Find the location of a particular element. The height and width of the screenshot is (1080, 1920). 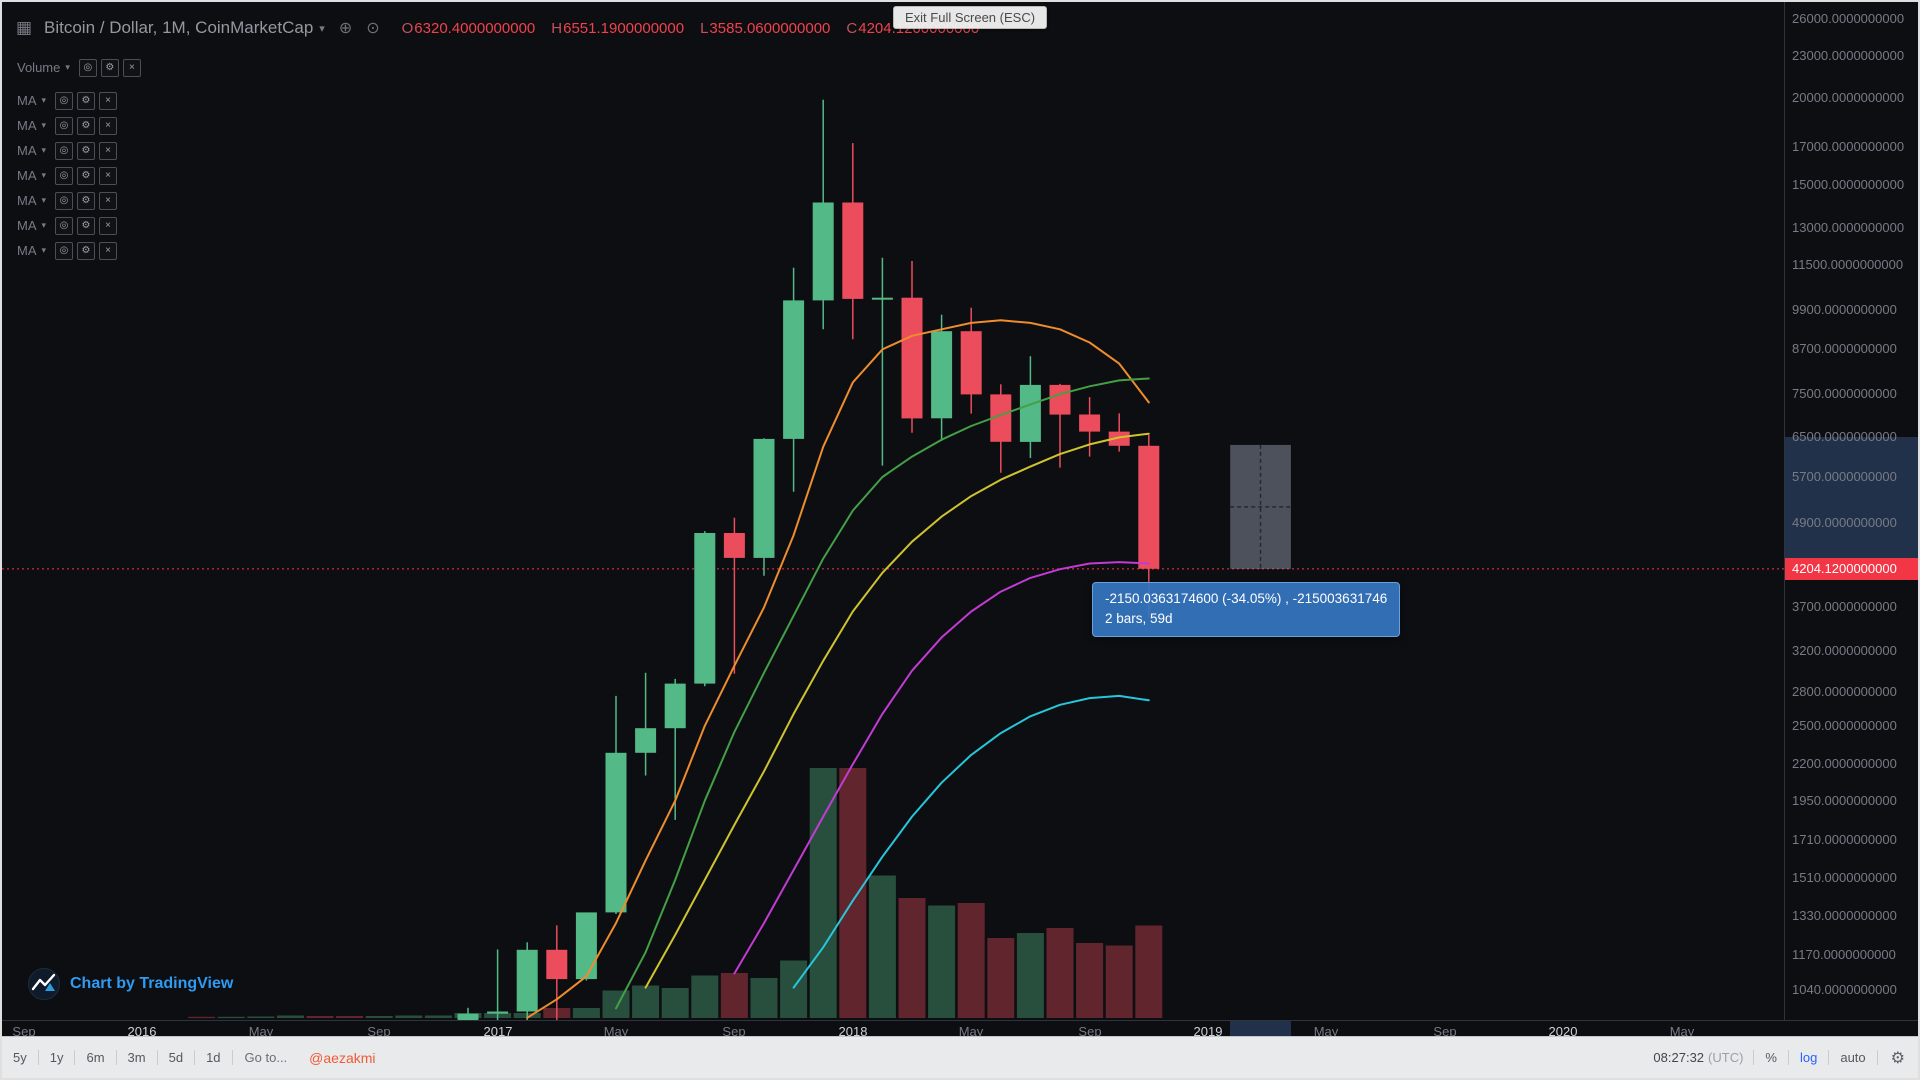

username-link: @aezakmi is located at coordinates (342, 1057).